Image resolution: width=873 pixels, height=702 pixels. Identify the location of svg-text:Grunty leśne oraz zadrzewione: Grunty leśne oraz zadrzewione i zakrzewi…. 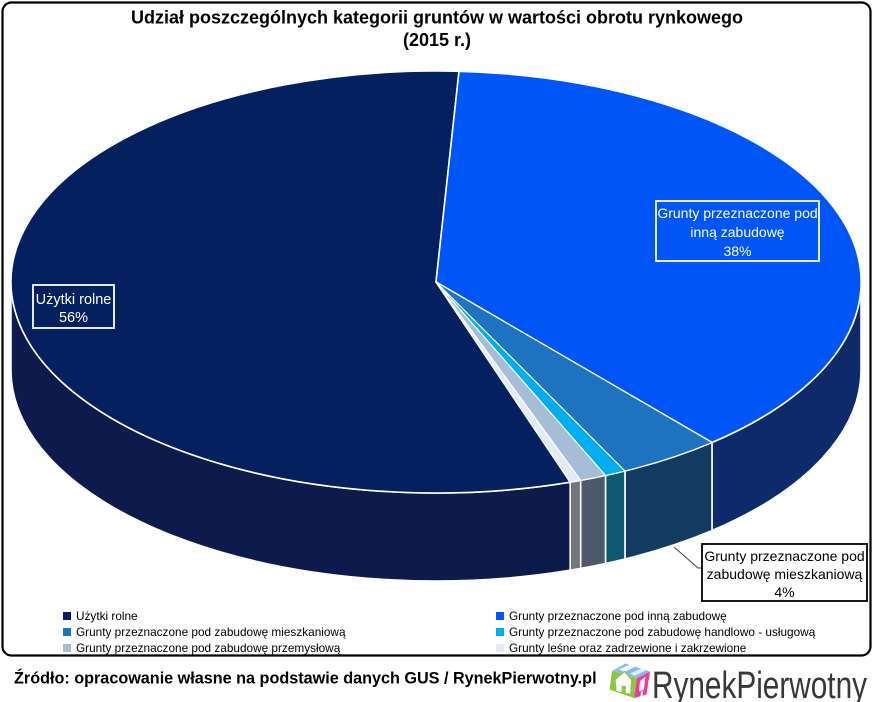
(628, 648).